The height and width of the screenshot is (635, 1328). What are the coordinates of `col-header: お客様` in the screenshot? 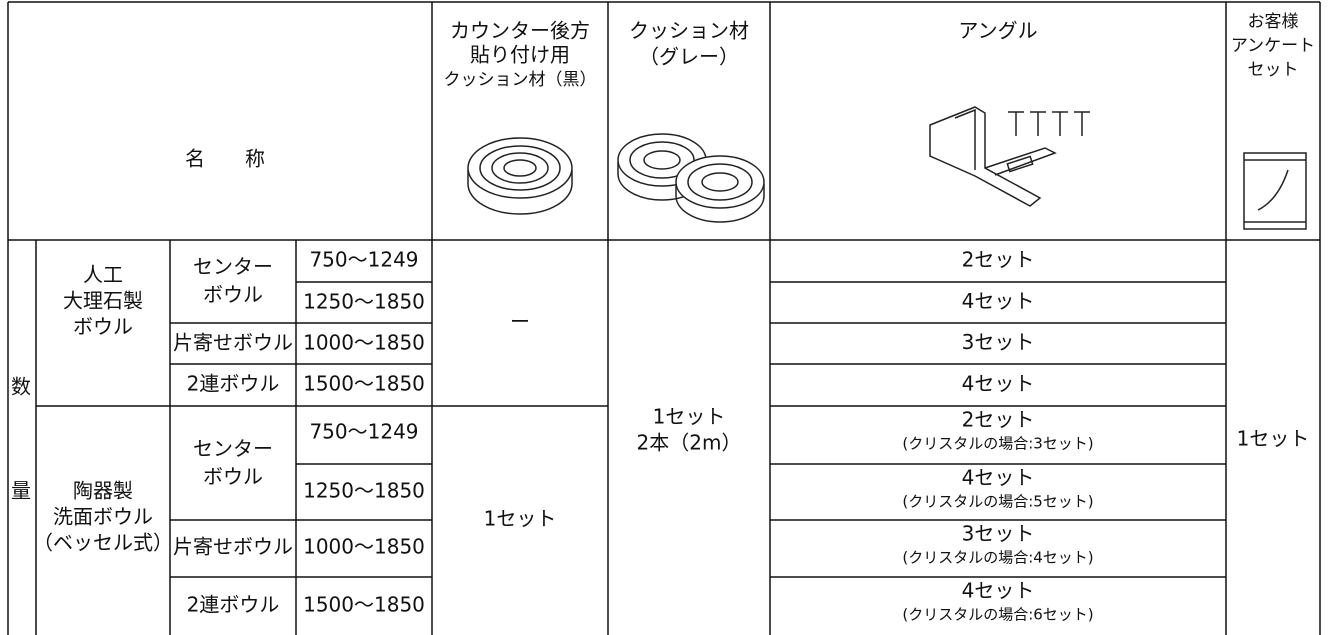 It's located at (1273, 22).